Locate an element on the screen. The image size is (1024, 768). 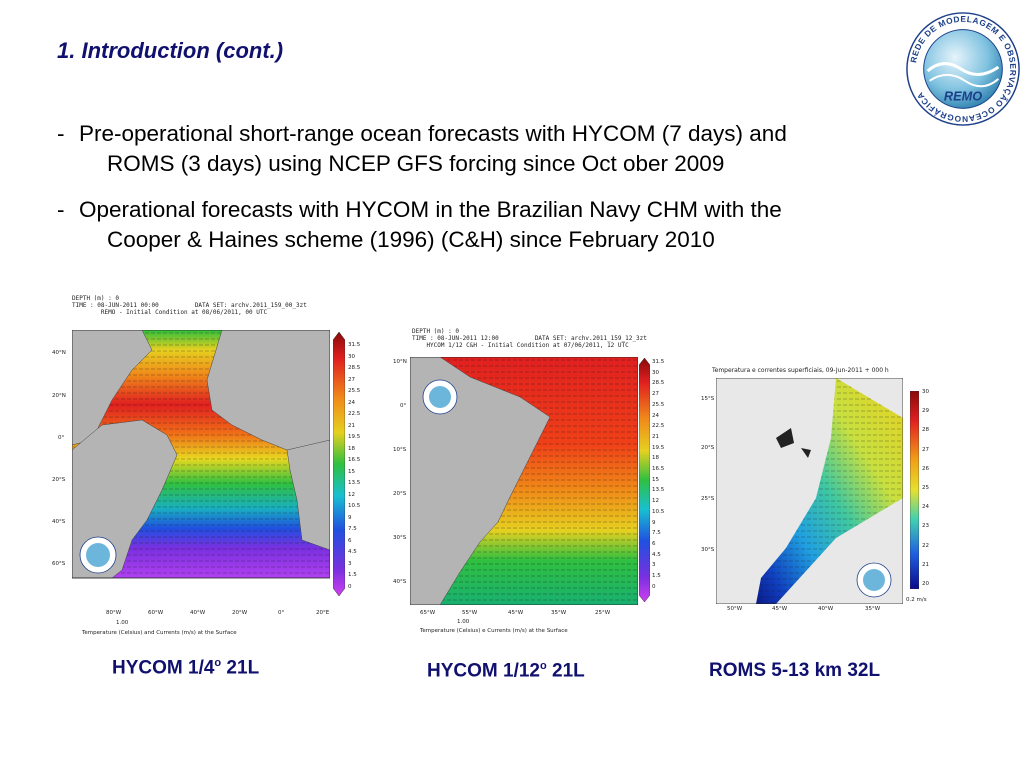
fig1-lat-tick: 40°N is located at coordinates (59, 353).